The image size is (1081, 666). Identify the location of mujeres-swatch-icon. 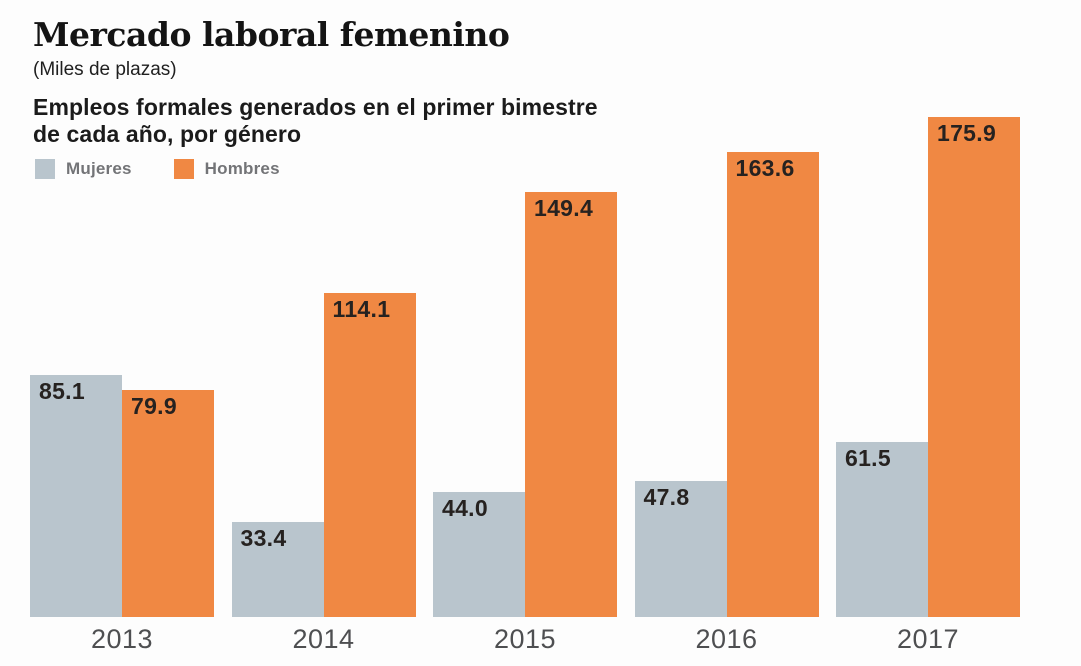
(45, 169).